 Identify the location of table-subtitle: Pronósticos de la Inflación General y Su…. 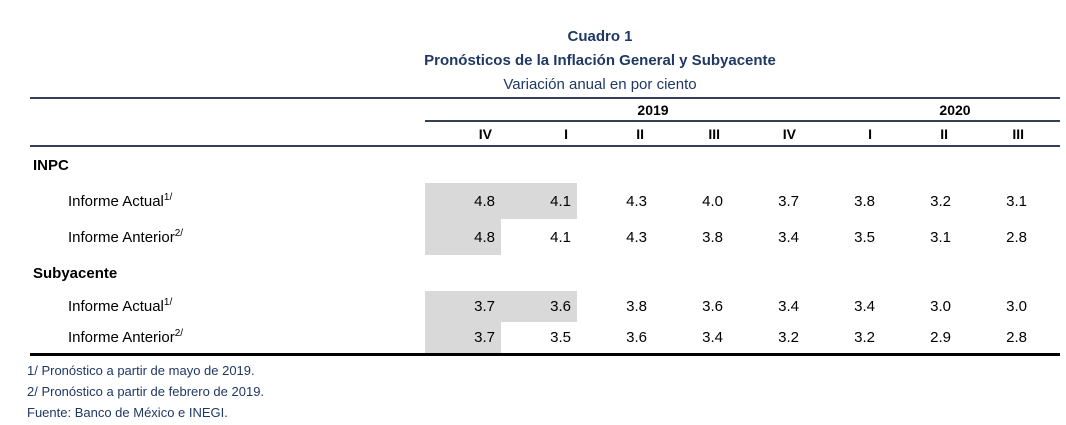
(600, 60).